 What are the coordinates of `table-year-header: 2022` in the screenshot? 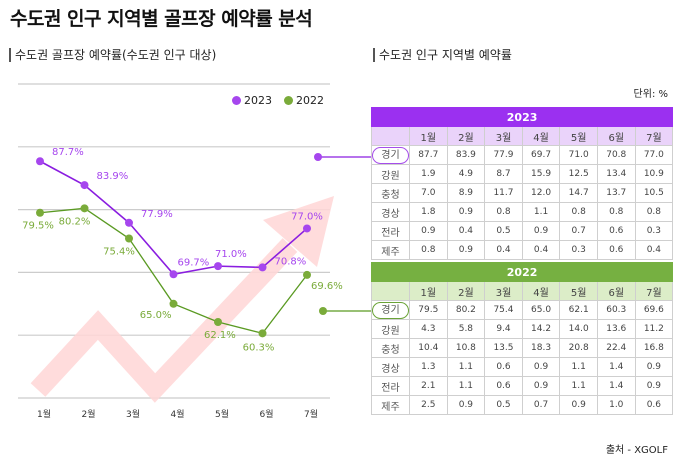 It's located at (522, 272).